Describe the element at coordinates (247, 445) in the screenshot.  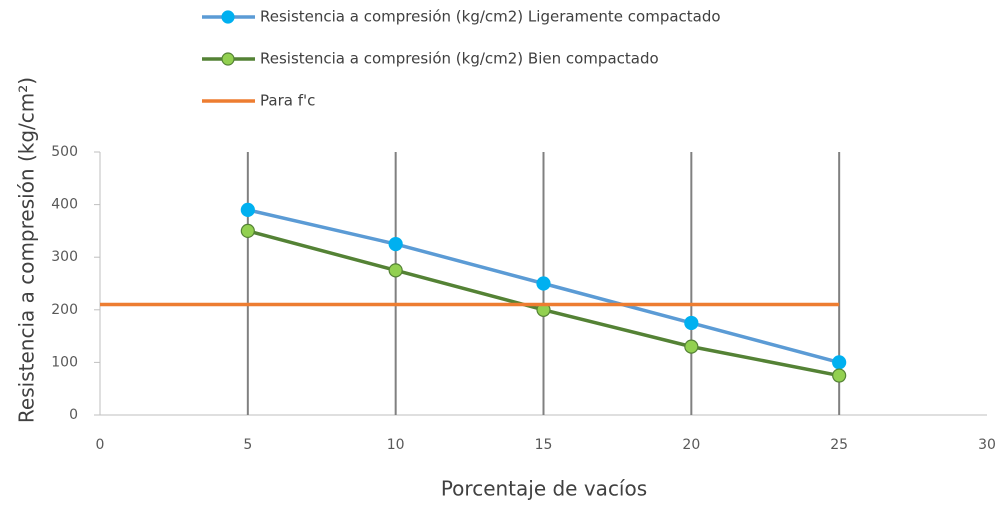
I see `x-tick-label: 5` at that location.